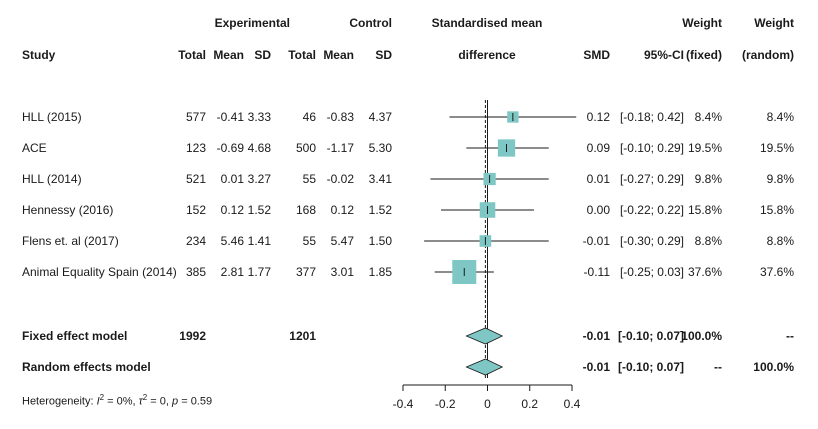 This screenshot has height=429, width=818. What do you see at coordinates (195, 179) in the screenshot?
I see `exp-total: 521` at bounding box center [195, 179].